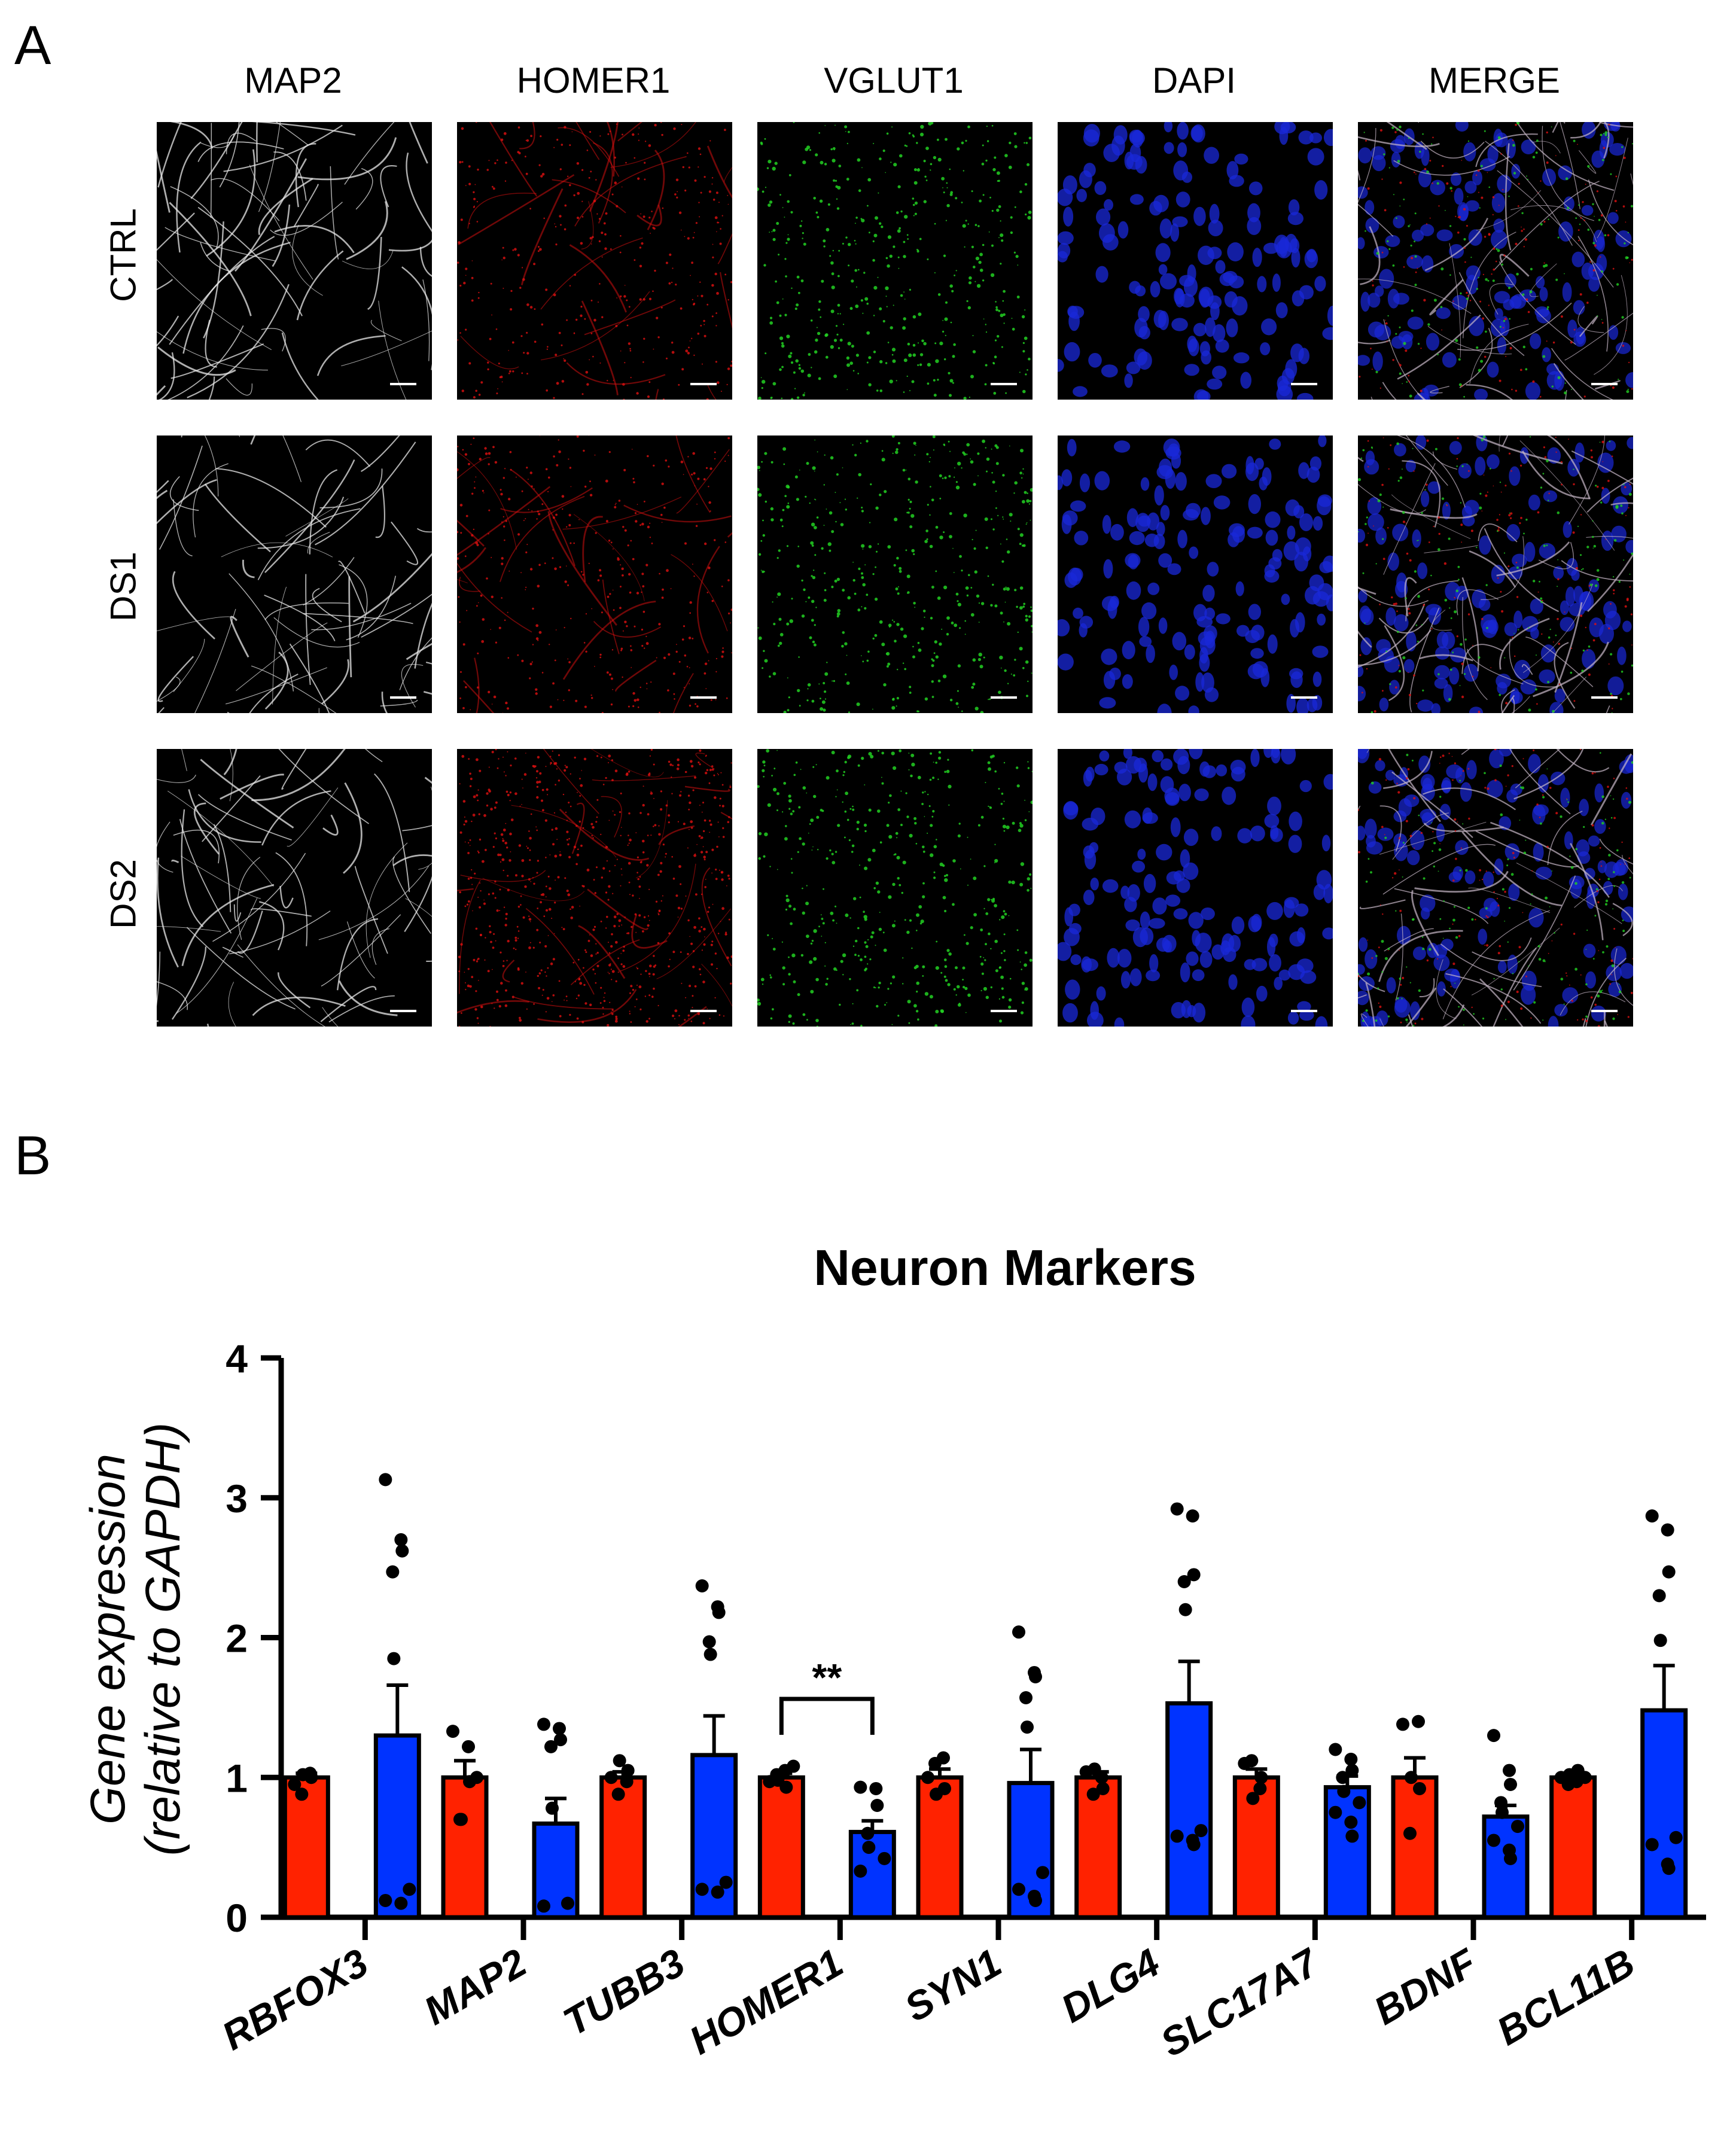  What do you see at coordinates (1195, 261) in the screenshot?
I see `image-tile-ctrl-dapi` at bounding box center [1195, 261].